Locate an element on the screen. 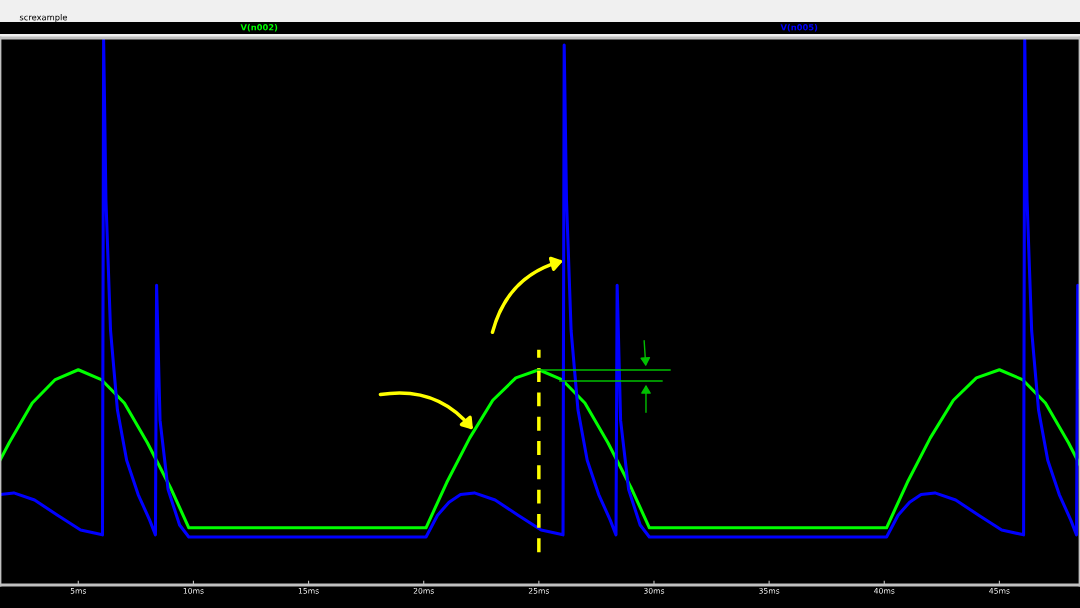 This screenshot has height=608, width=1080. text: V(n002) is located at coordinates (259, 27).